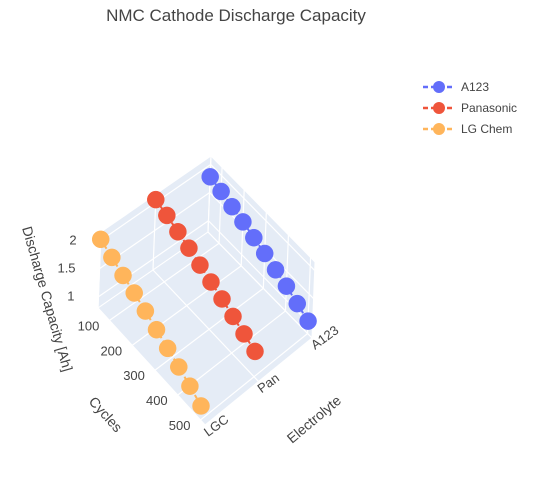 Image resolution: width=538 pixels, height=500 pixels. I want to click on series-lg-chem, so click(150, 322).